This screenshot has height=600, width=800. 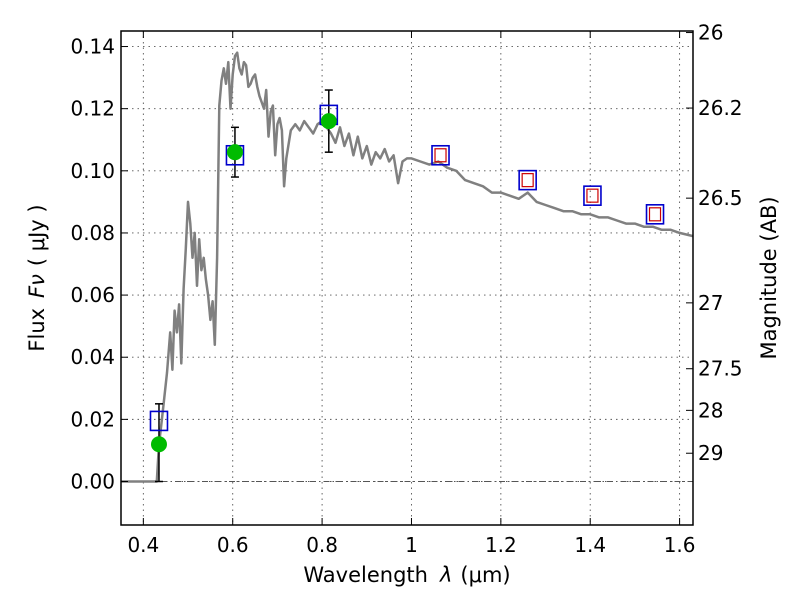 What do you see at coordinates (720, 198) in the screenshot?
I see `y2-tick-label: 26.5` at bounding box center [720, 198].